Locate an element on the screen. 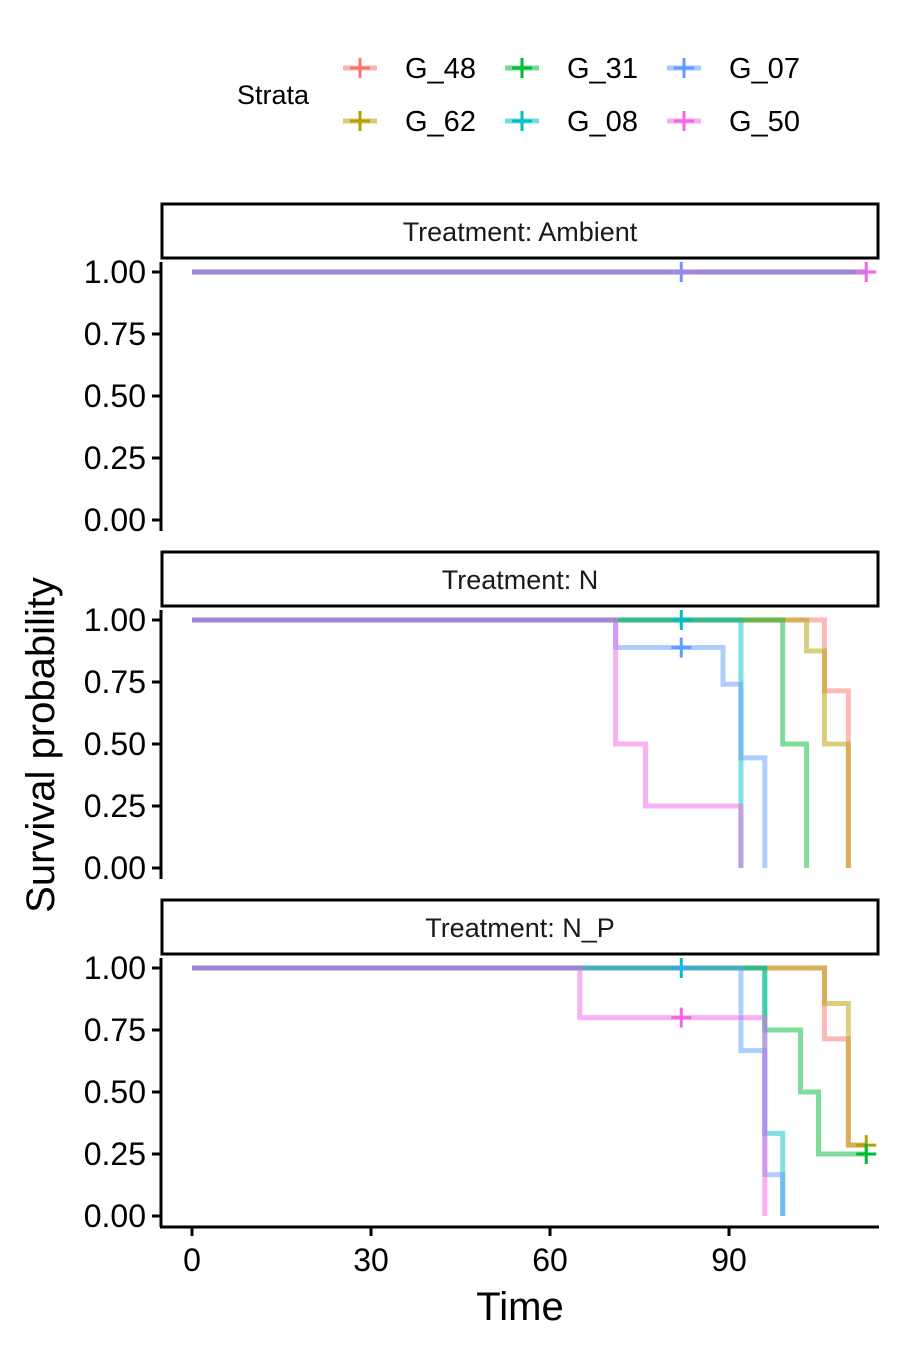 Image resolution: width=901 pixels, height=1350 pixels. legend-item-g_08: G_08 is located at coordinates (571, 122).